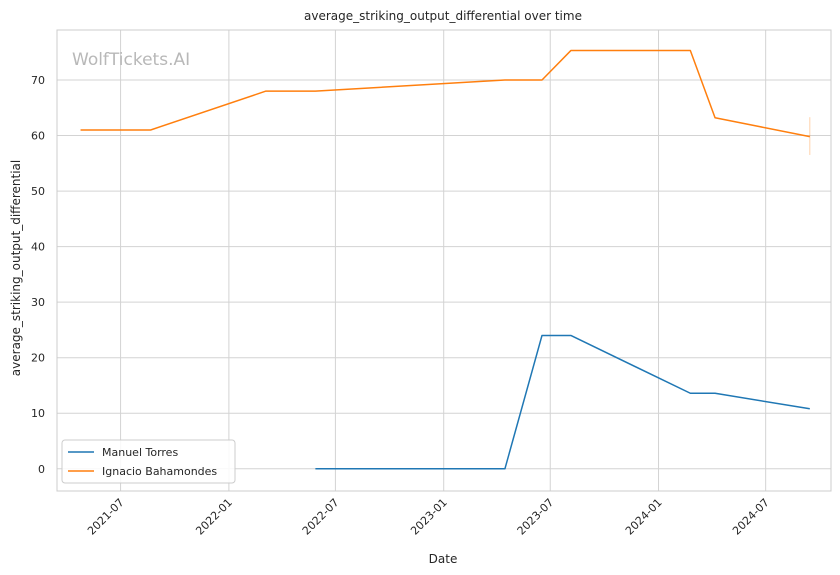 Image resolution: width=840 pixels, height=575 pixels. What do you see at coordinates (159, 471) in the screenshot?
I see `legend-label: Ignacio Bahamondes` at bounding box center [159, 471].